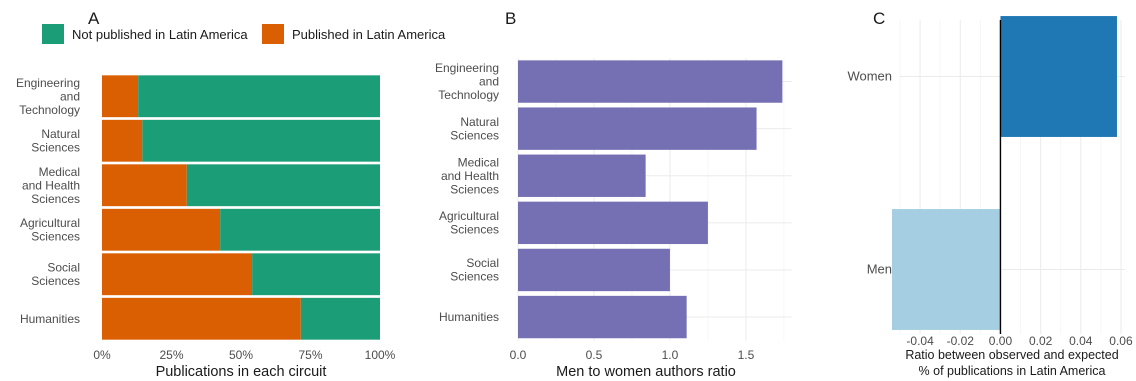  Describe the element at coordinates (469, 223) in the screenshot. I see `panel-b-category-label: Agricultural Sciences` at that location.